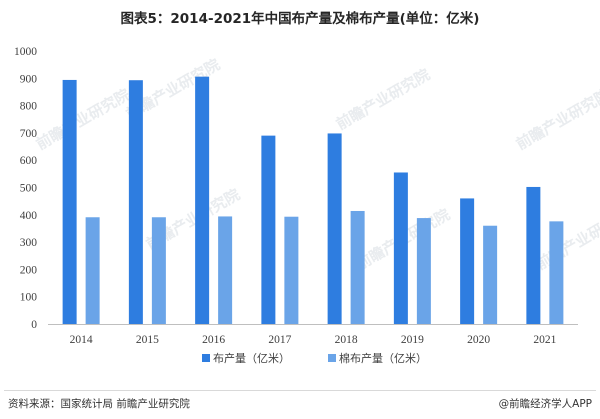 The width and height of the screenshot is (600, 419). What do you see at coordinates (29, 216) in the screenshot?
I see `y-tick-label: 400` at bounding box center [29, 216].